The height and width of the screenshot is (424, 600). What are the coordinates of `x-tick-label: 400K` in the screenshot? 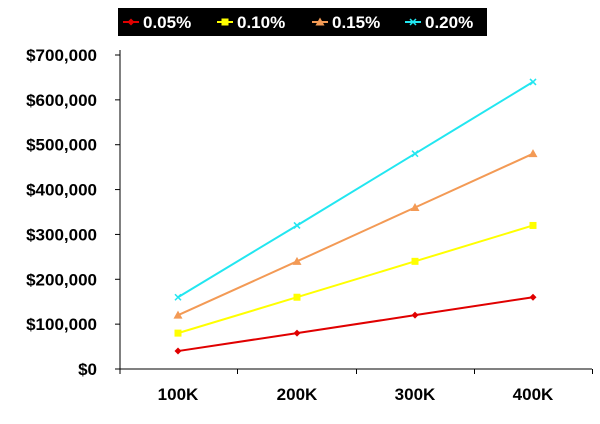 It's located at (533, 394).